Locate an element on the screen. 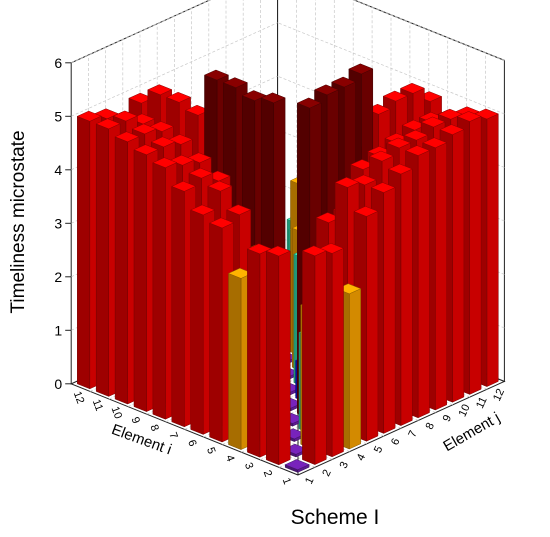  j-tick-label: 5 is located at coordinates (378, 449).